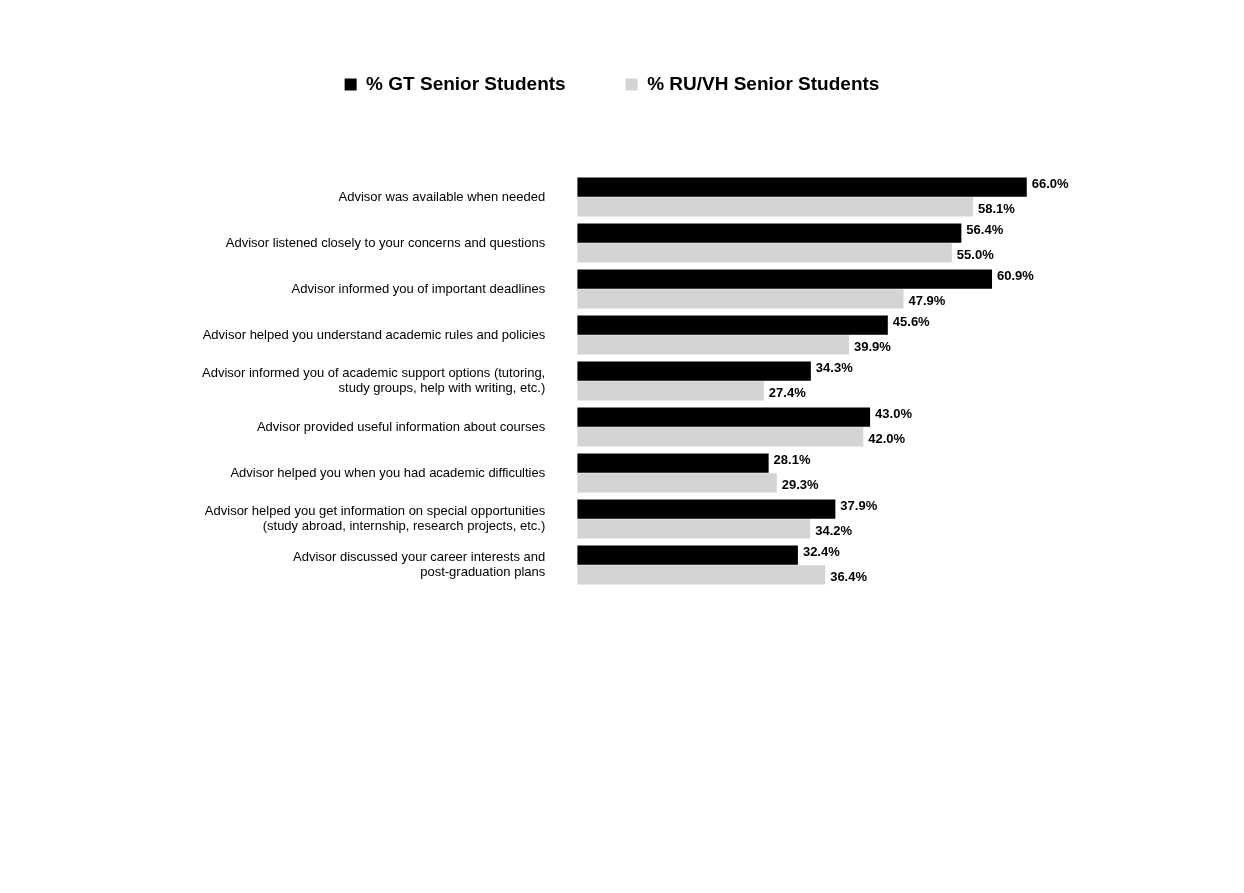 This screenshot has width=1244, height=893. Describe the element at coordinates (401, 426) in the screenshot. I see `y-tick-label: Advisor provided useful information about courses` at that location.